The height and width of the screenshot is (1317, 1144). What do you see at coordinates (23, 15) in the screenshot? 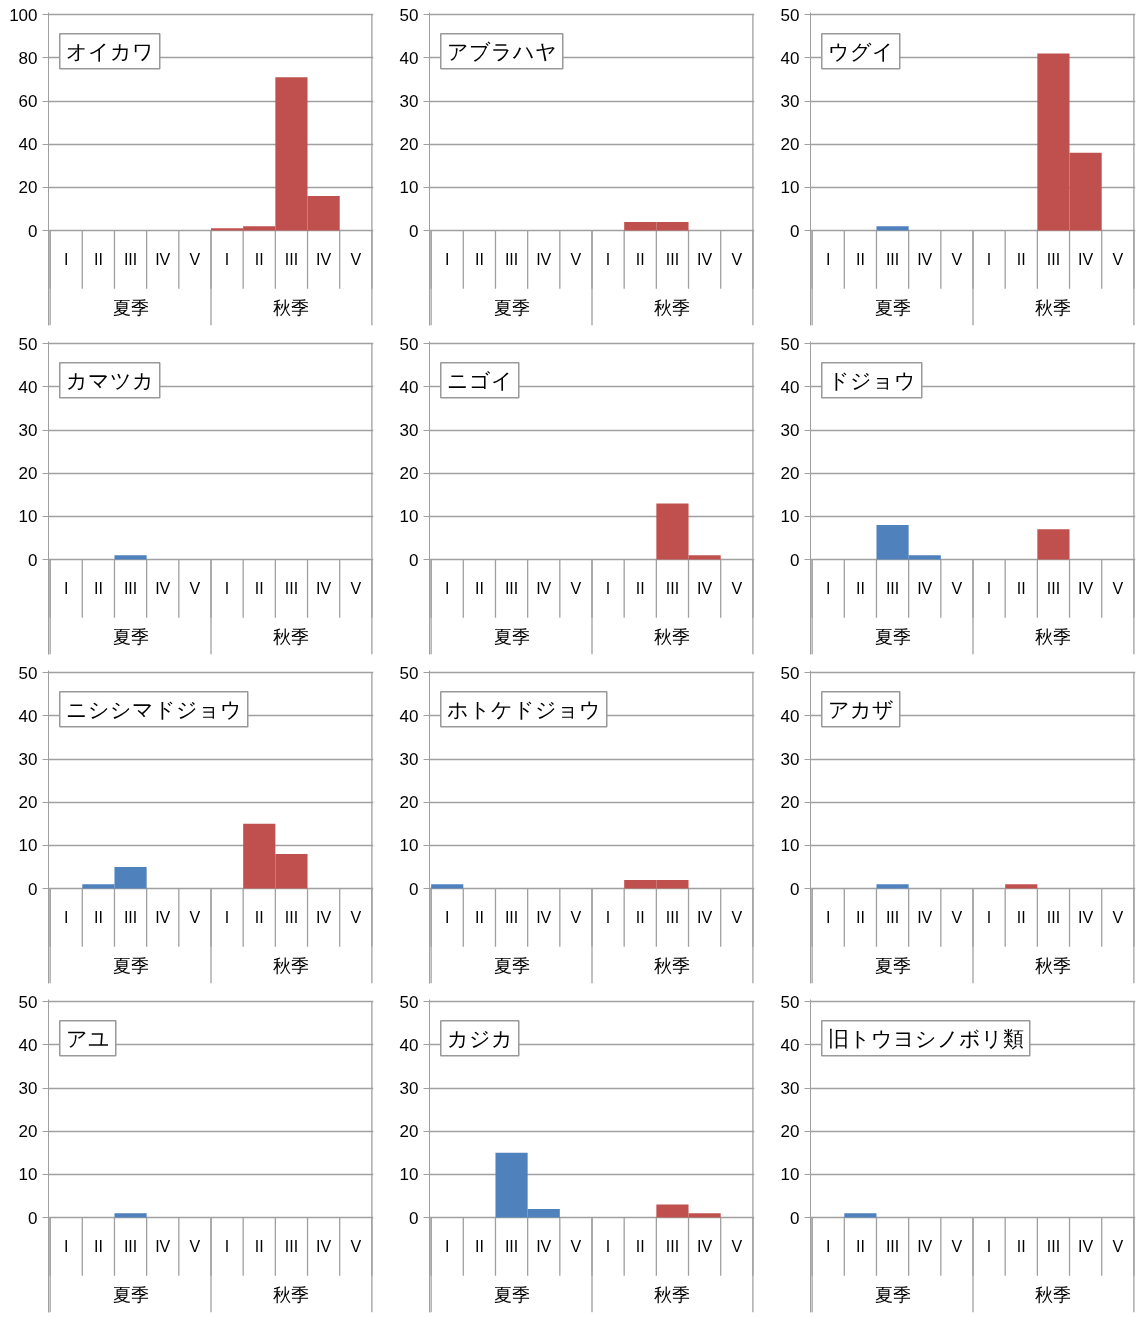
I see `y-tick-label: 100` at bounding box center [23, 15].